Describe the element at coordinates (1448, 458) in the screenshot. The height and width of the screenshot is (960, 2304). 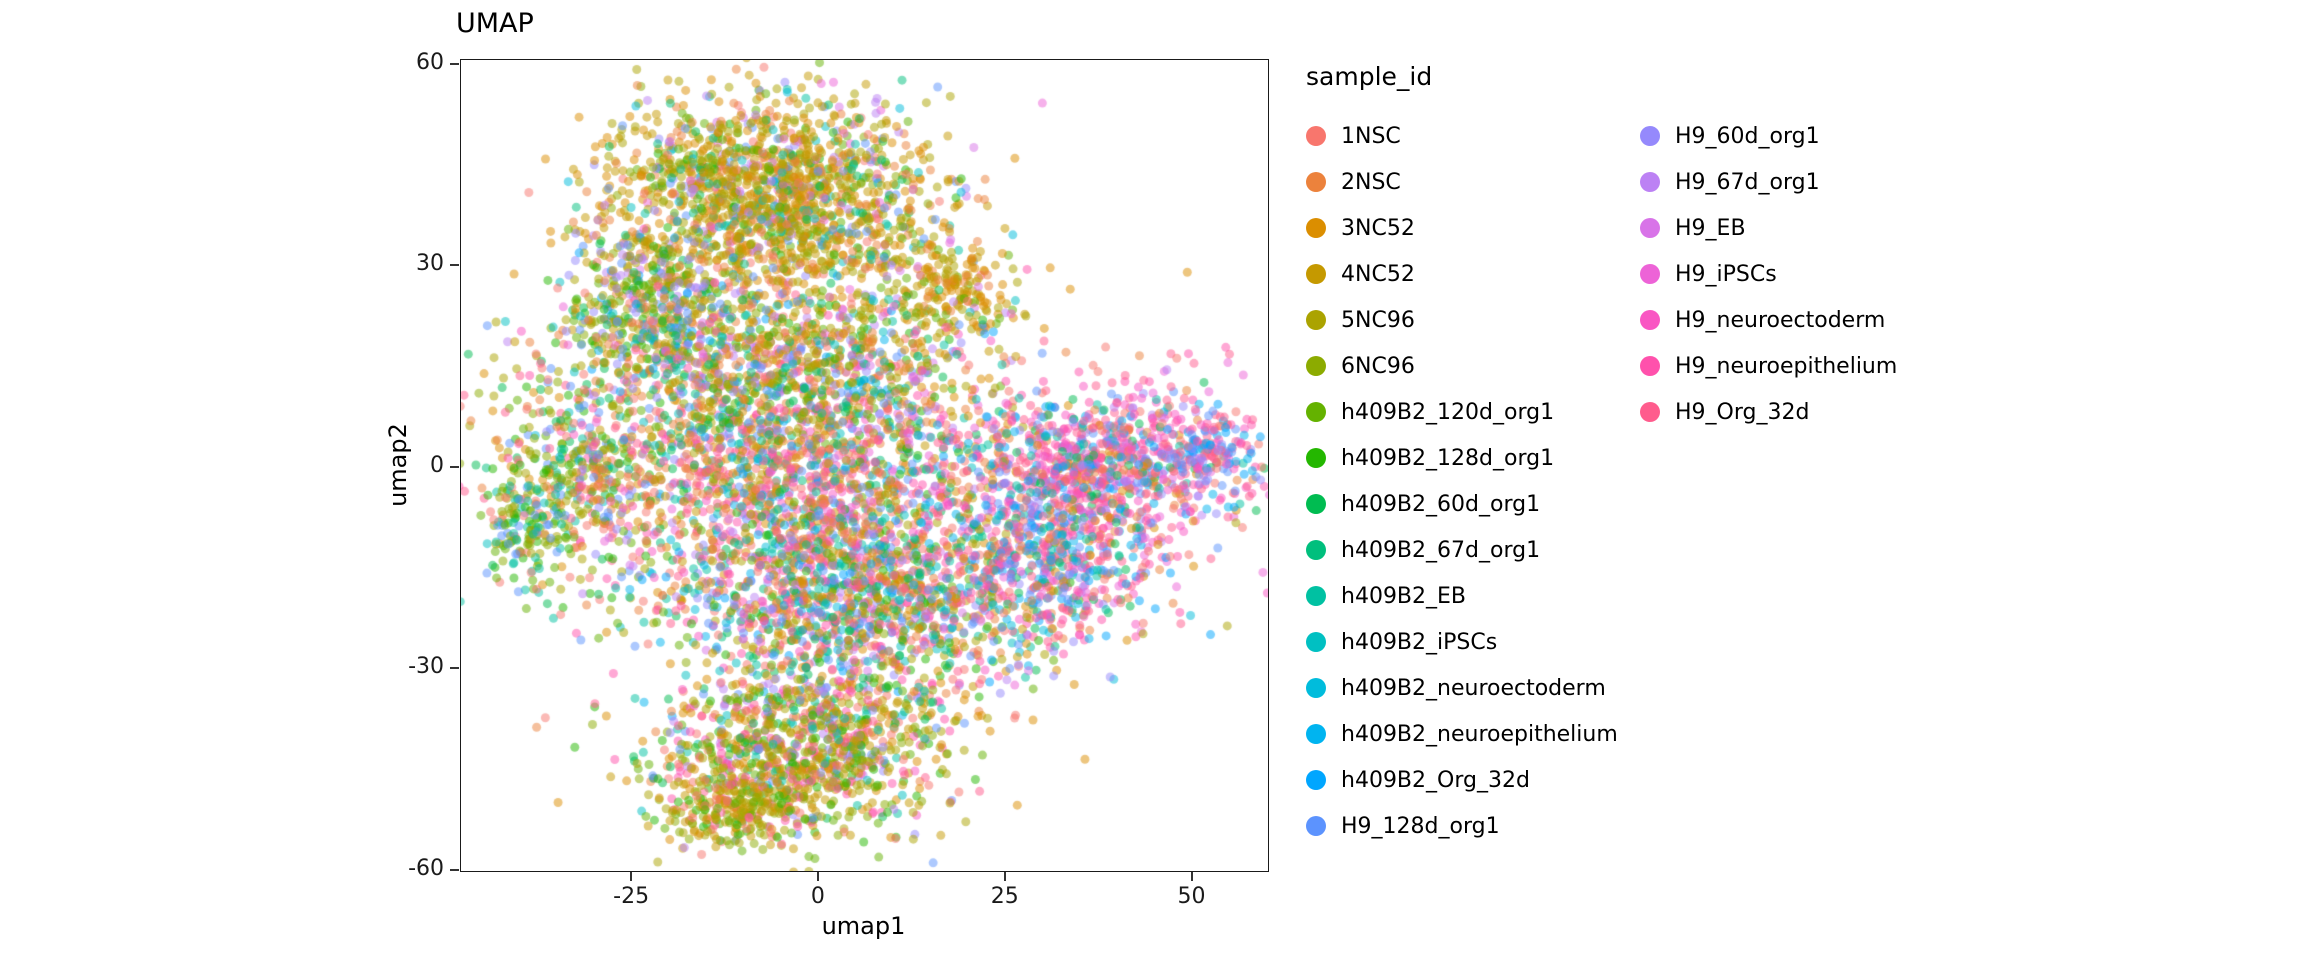
I see `legend-item-label: h409B2_128d_org1` at that location.